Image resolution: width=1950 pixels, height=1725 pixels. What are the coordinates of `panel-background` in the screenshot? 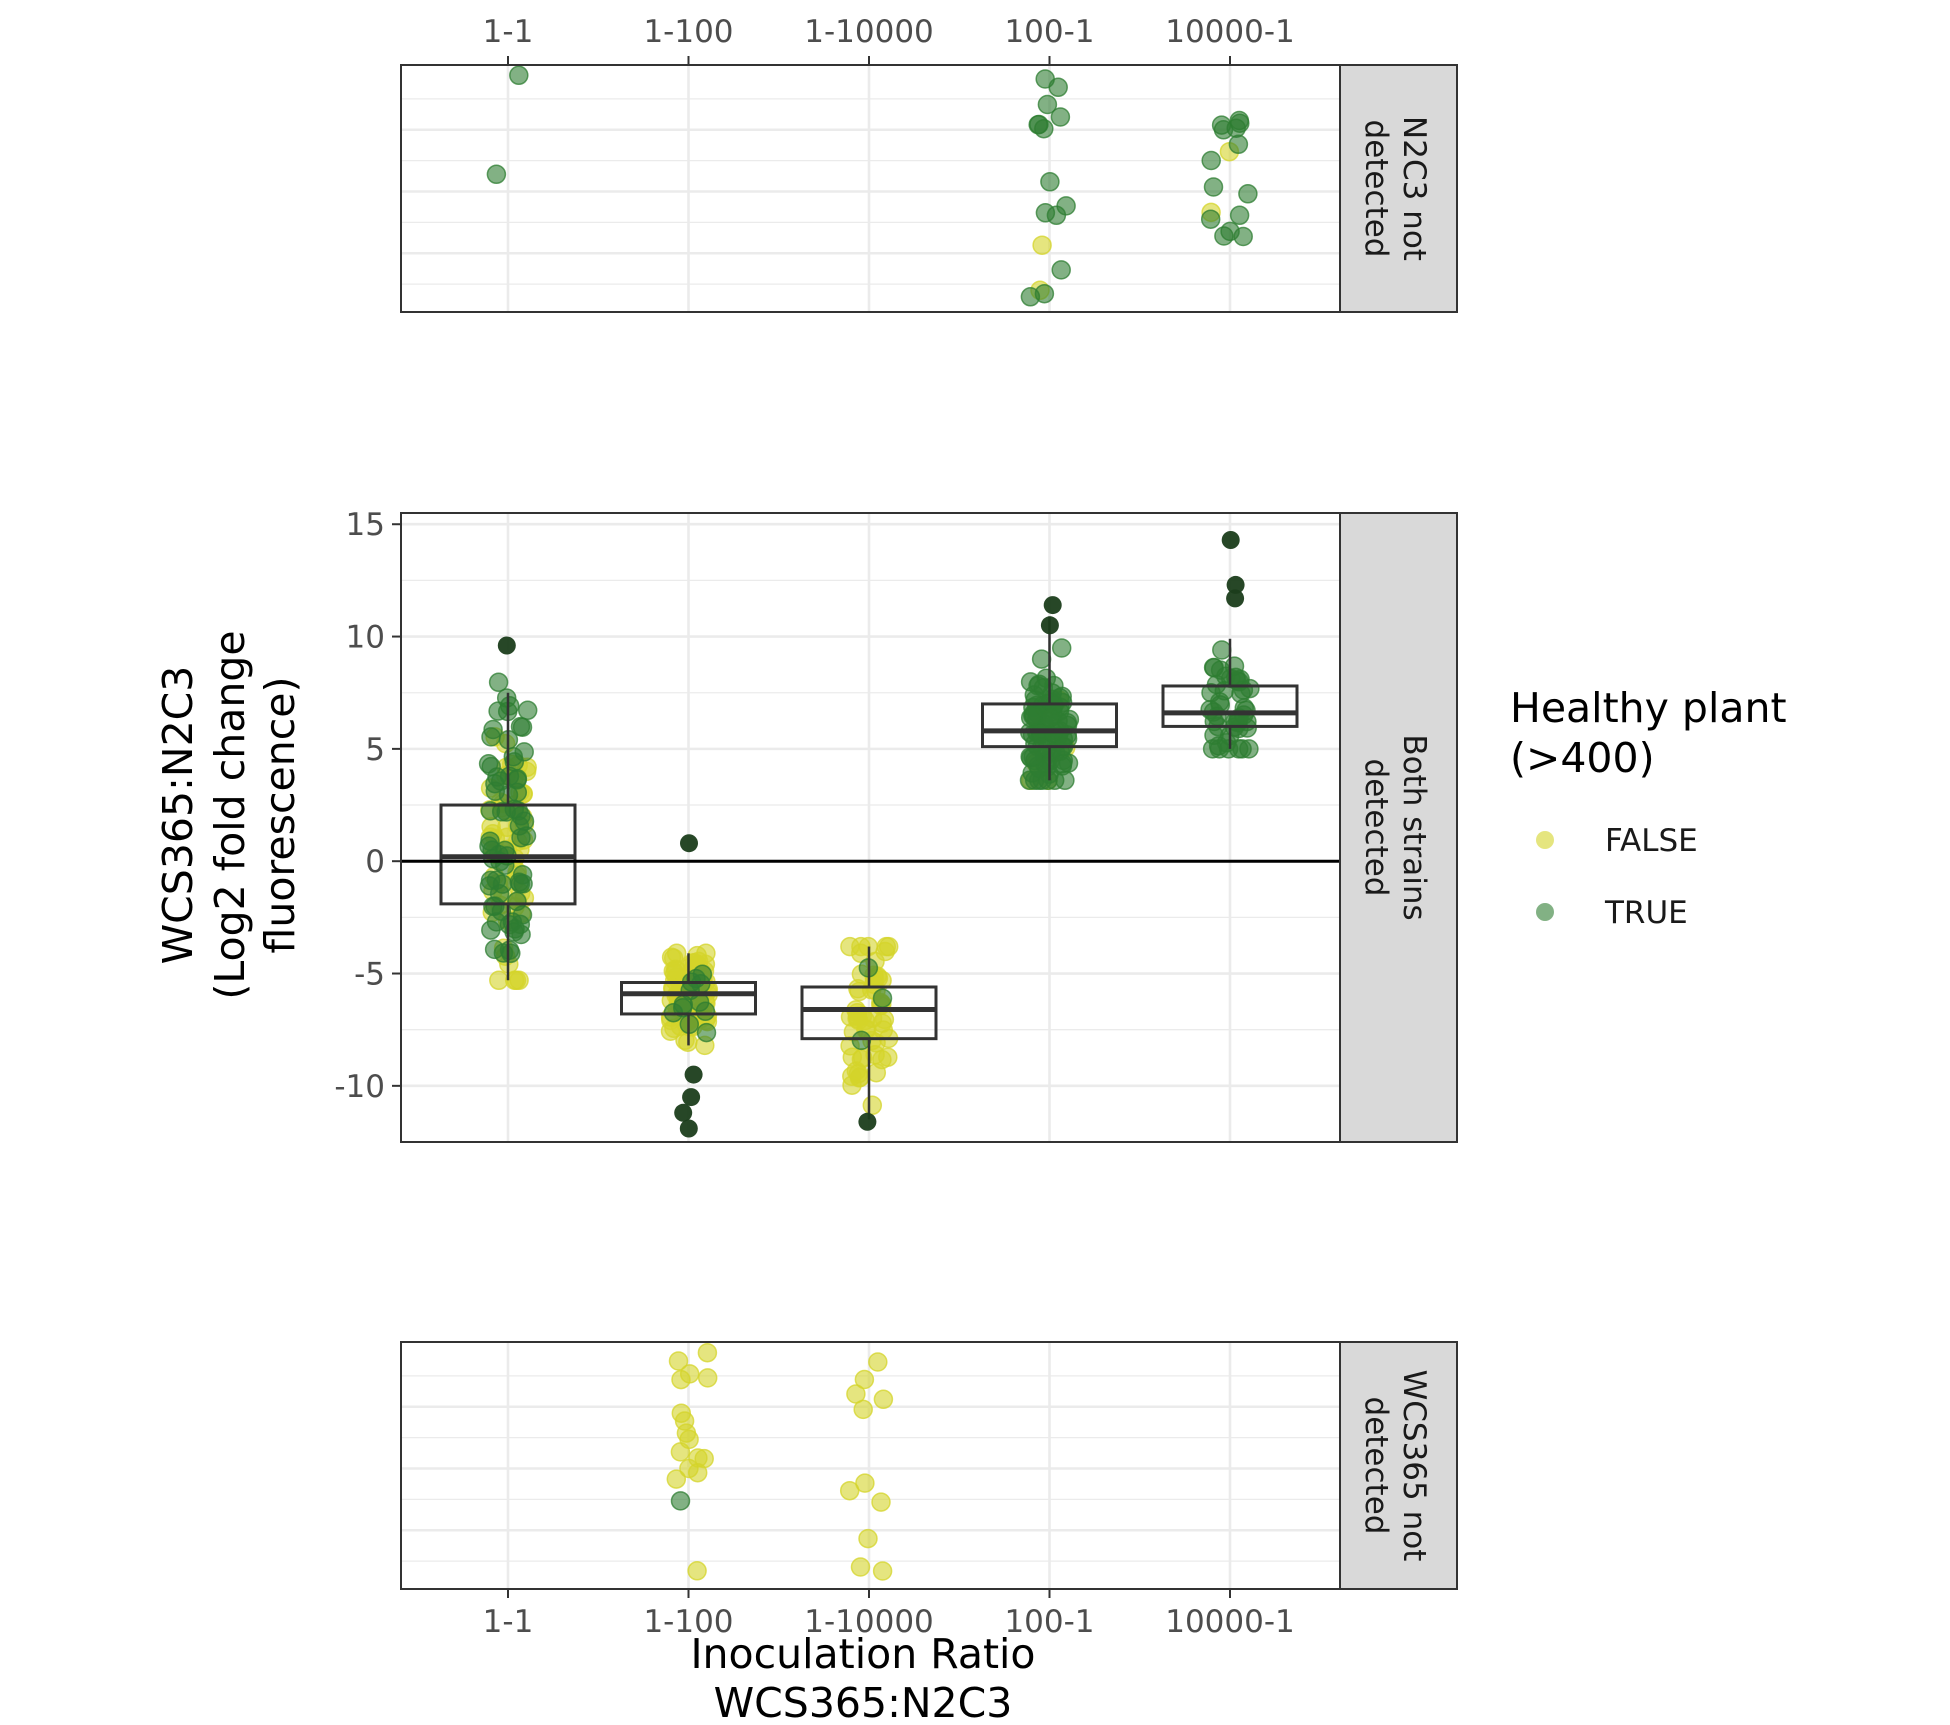 It's located at (870, 188).